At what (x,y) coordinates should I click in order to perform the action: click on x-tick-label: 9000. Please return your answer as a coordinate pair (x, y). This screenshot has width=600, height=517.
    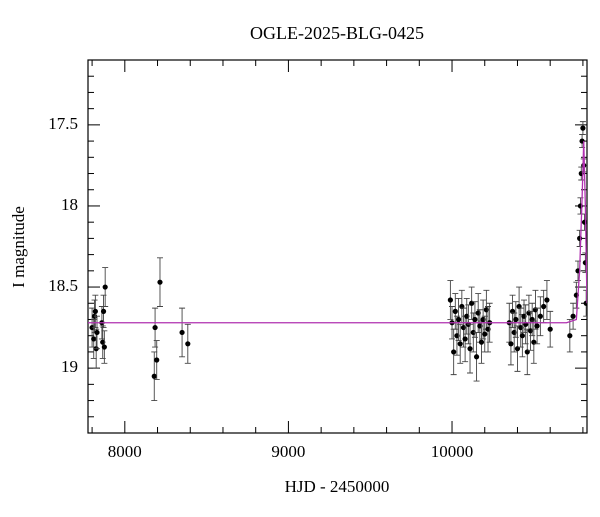
    Looking at the image, I should click on (288, 451).